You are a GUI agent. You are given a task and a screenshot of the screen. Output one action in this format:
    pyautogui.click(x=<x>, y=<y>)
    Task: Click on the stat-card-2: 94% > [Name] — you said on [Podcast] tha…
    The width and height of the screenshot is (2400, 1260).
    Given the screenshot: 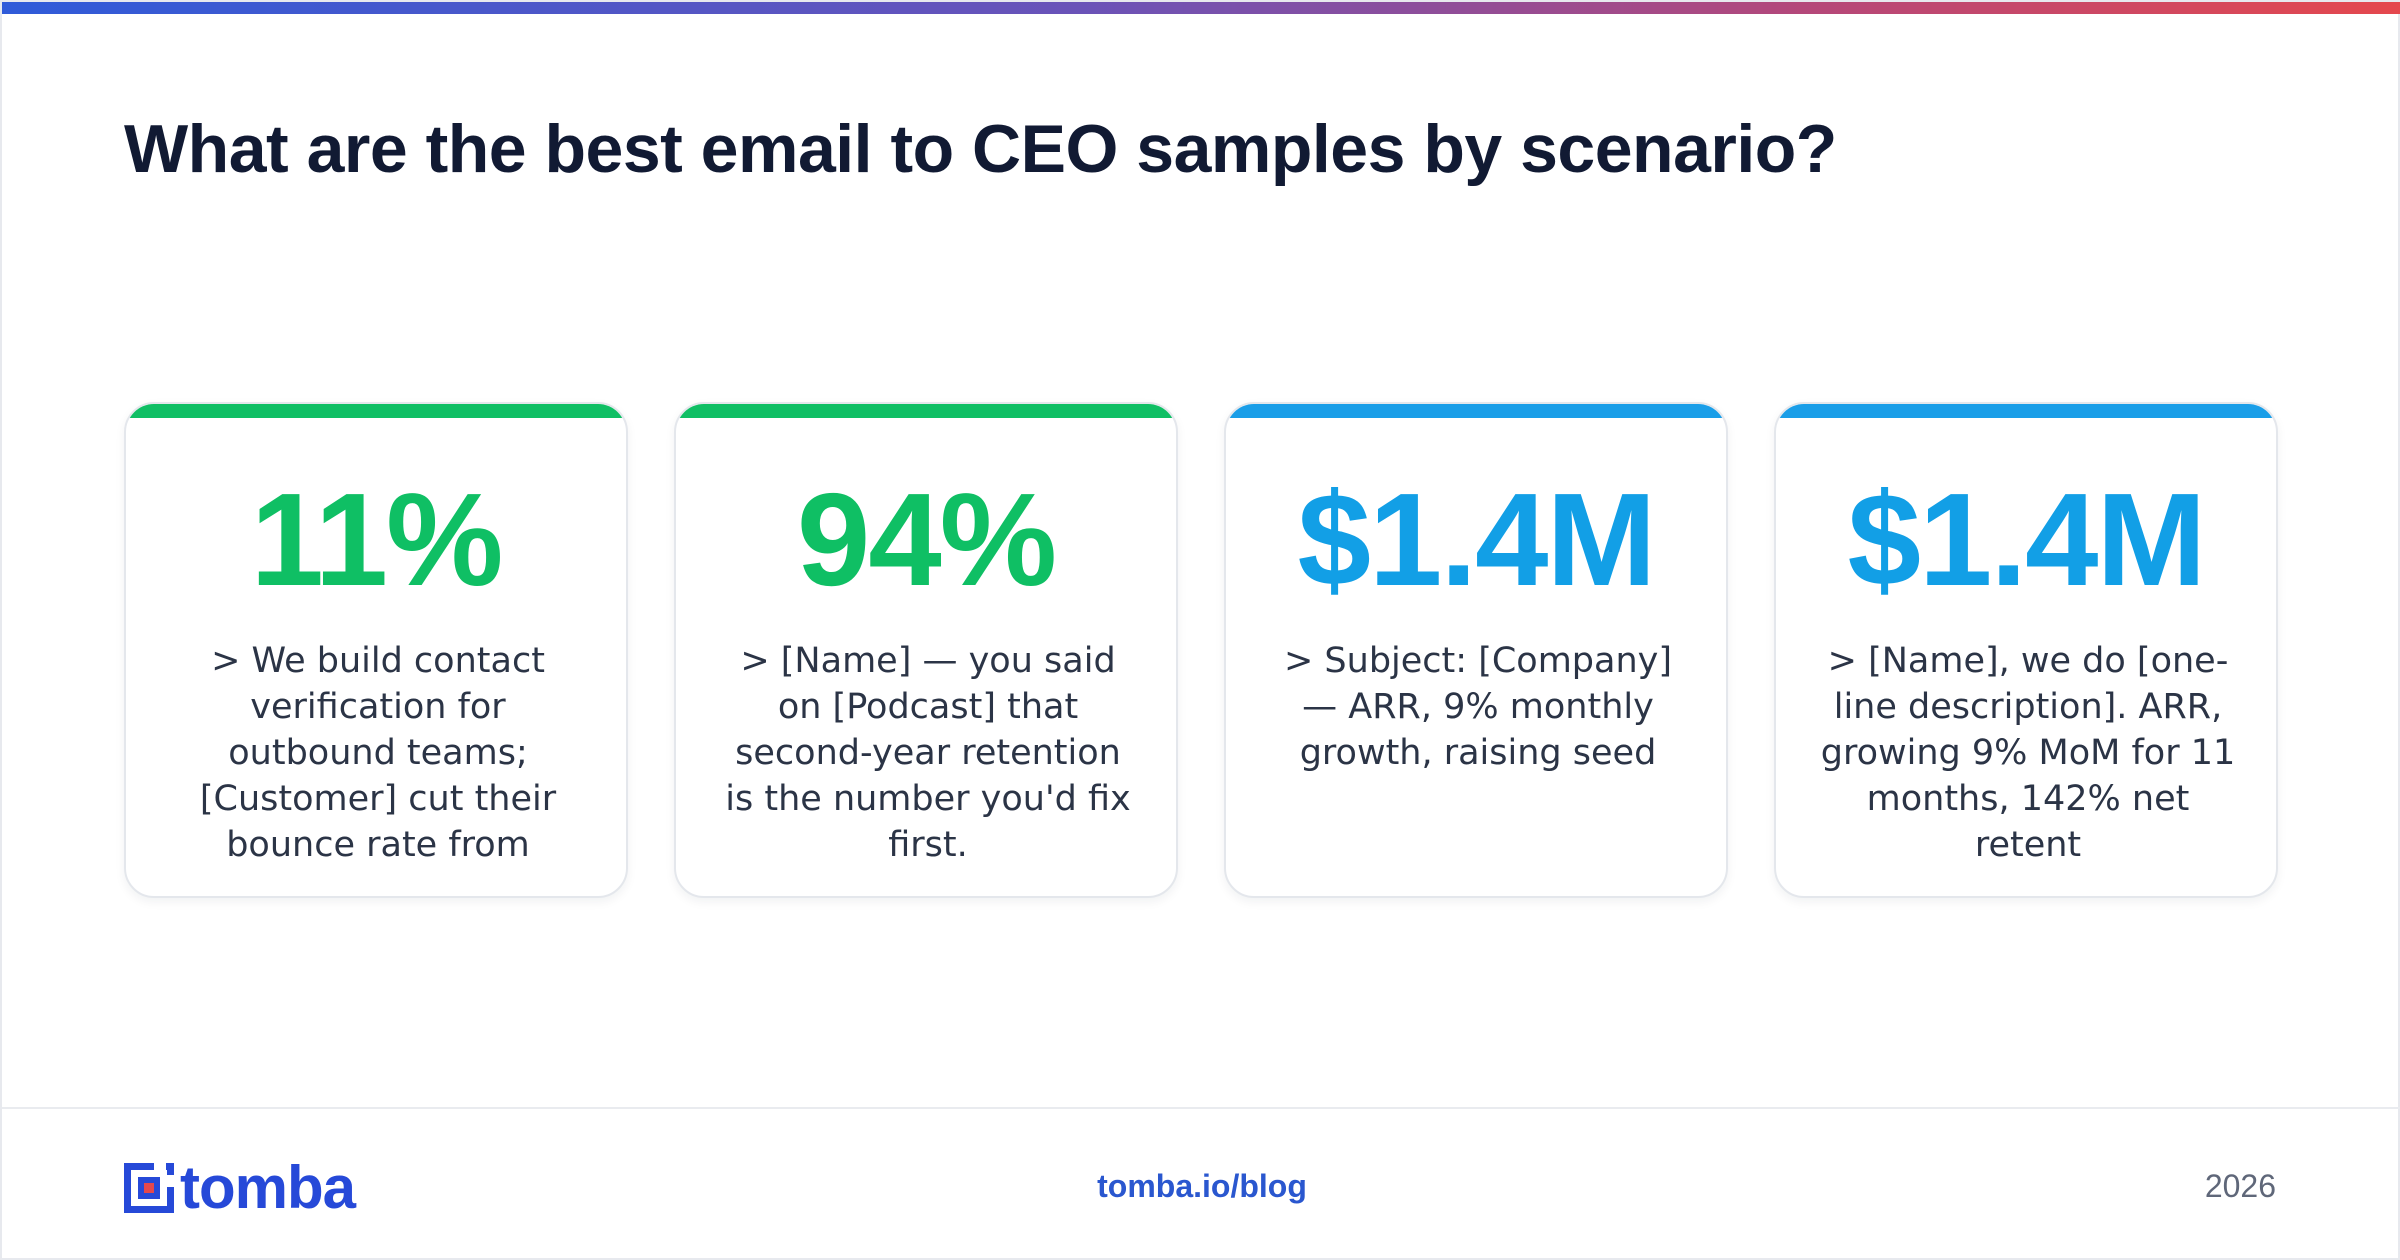 What is the action you would take?
    pyautogui.click(x=926, y=650)
    